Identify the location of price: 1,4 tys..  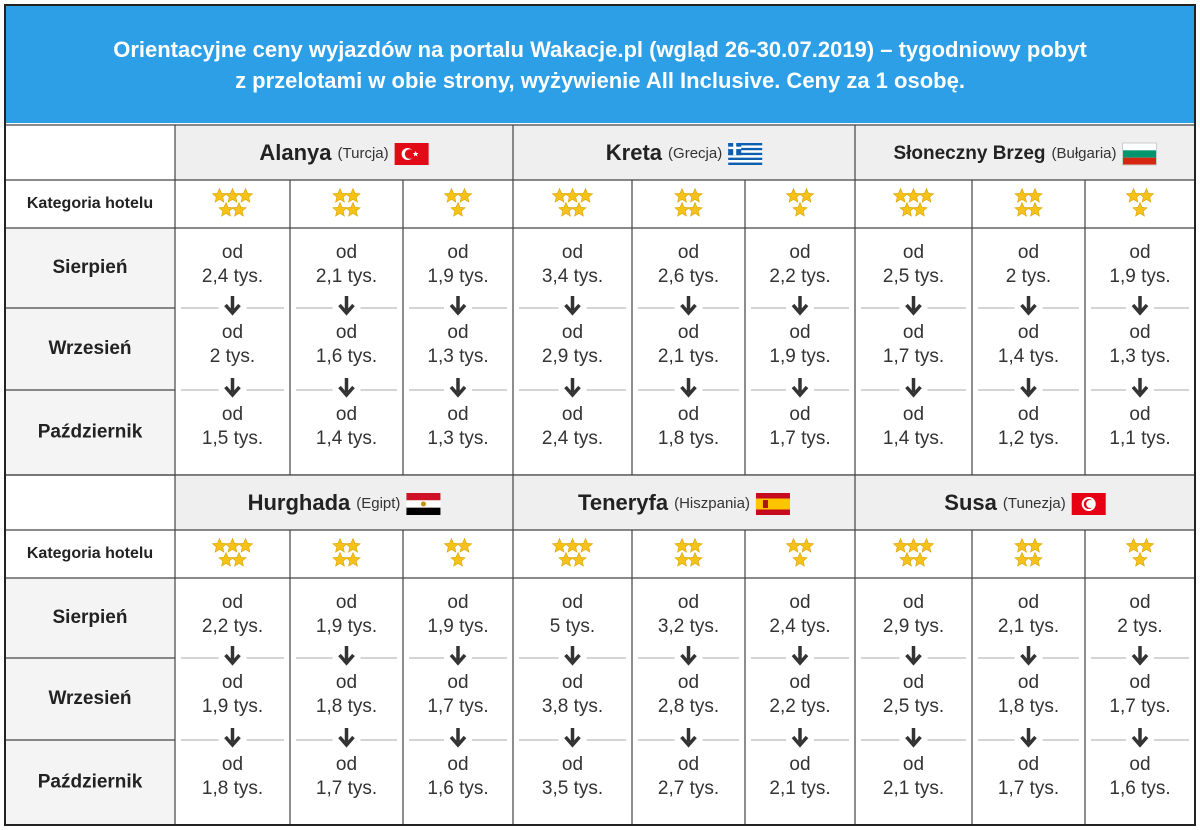
(346, 438).